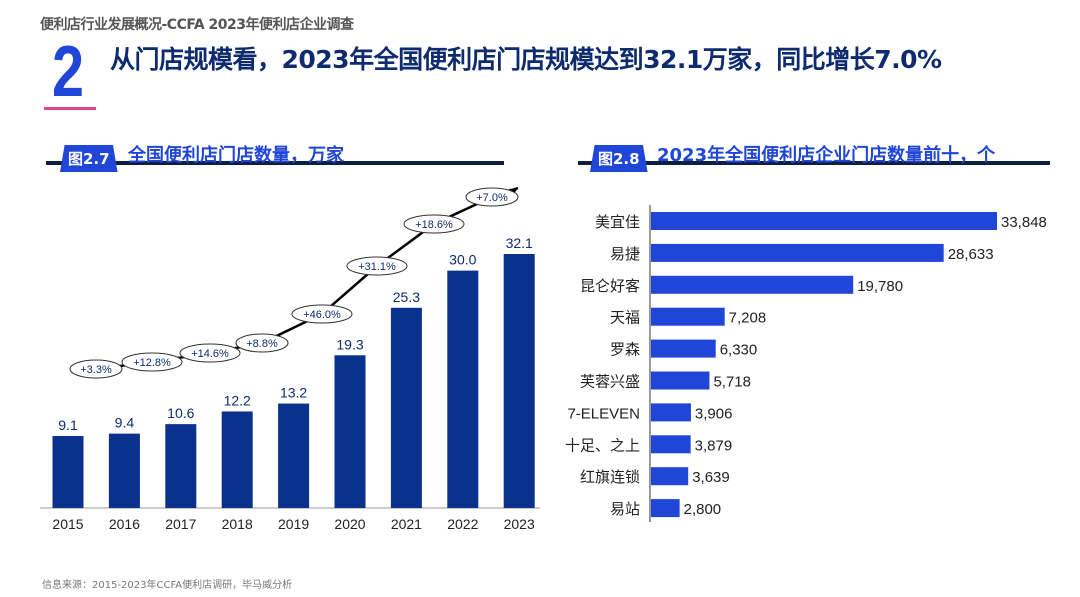 The height and width of the screenshot is (597, 1080). What do you see at coordinates (711, 477) in the screenshot?
I see `value-label: 3,639` at bounding box center [711, 477].